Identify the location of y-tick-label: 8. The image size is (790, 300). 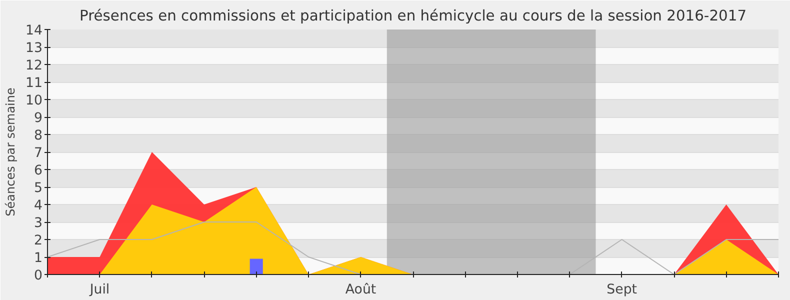
(38, 136).